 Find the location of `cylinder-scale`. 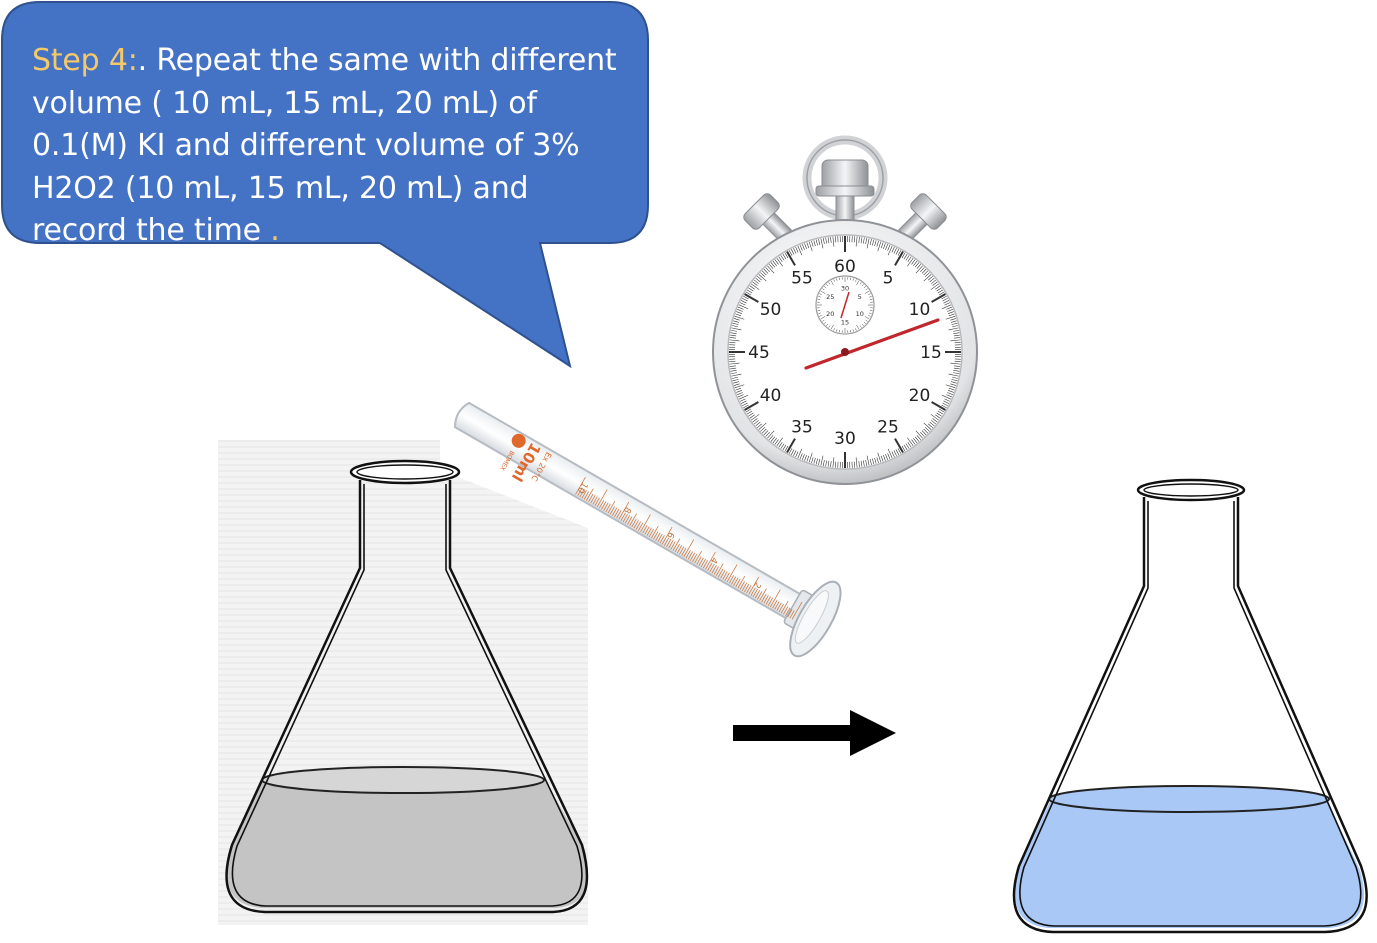

cylinder-scale is located at coordinates (689, 548).